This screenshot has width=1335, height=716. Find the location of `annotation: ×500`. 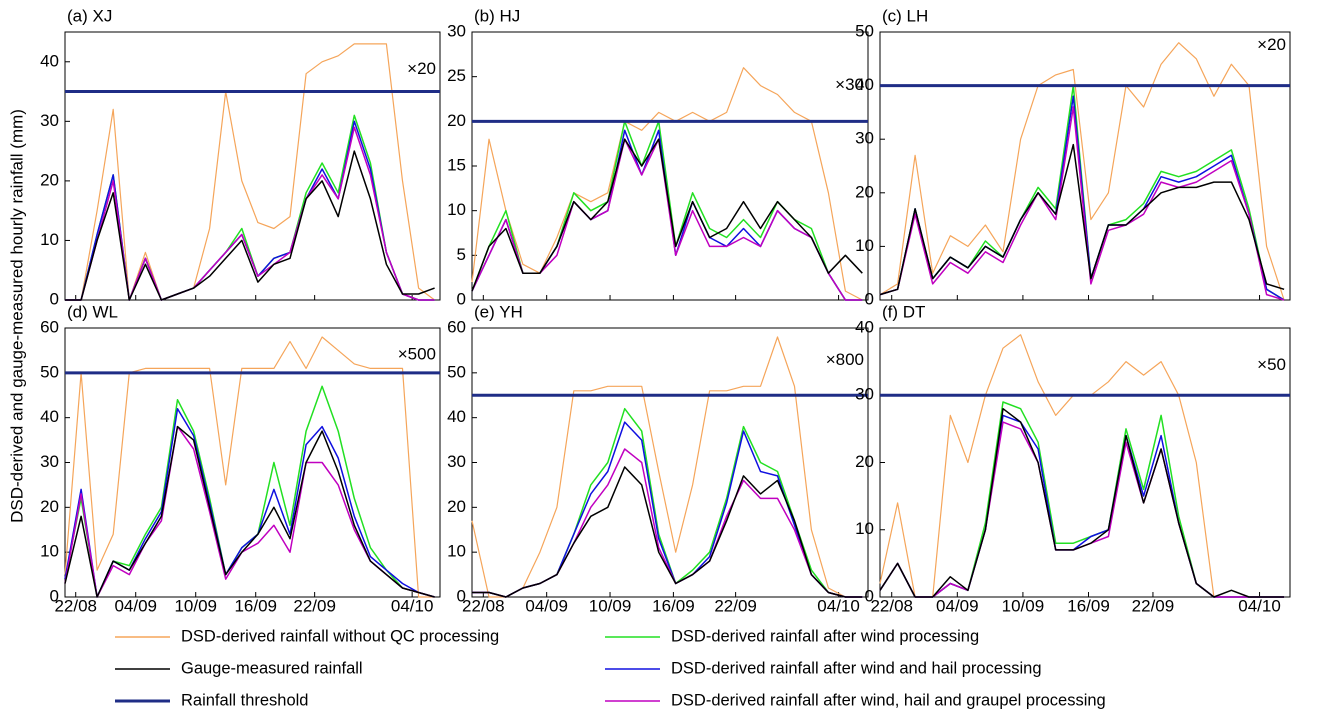

annotation: ×500 is located at coordinates (417, 353).